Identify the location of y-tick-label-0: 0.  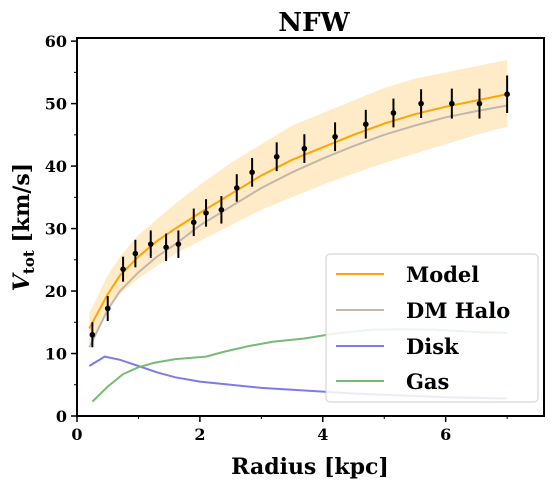
(61, 416).